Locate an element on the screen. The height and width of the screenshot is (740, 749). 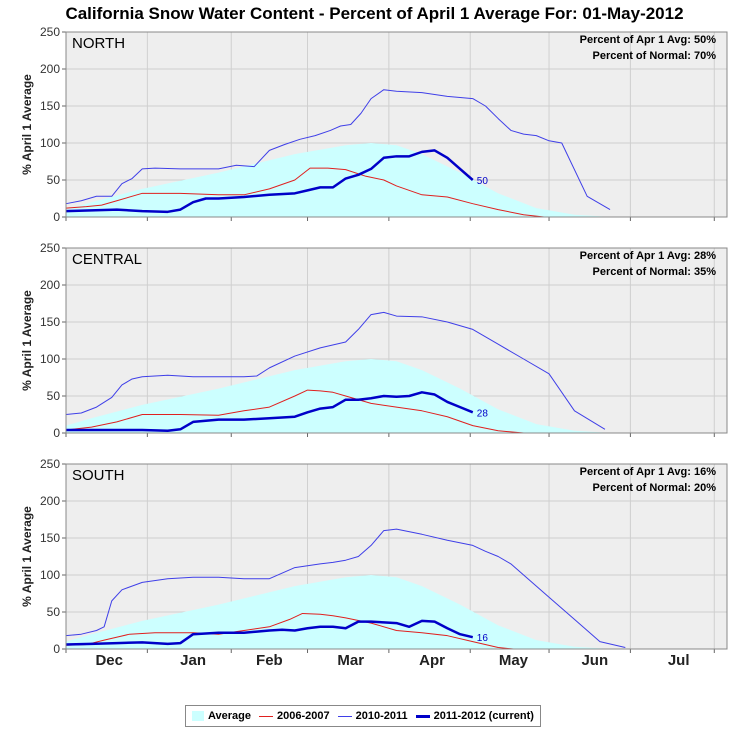
stat-text: Percent of Apr 1 Avg: 16% is located at coordinates (648, 472).